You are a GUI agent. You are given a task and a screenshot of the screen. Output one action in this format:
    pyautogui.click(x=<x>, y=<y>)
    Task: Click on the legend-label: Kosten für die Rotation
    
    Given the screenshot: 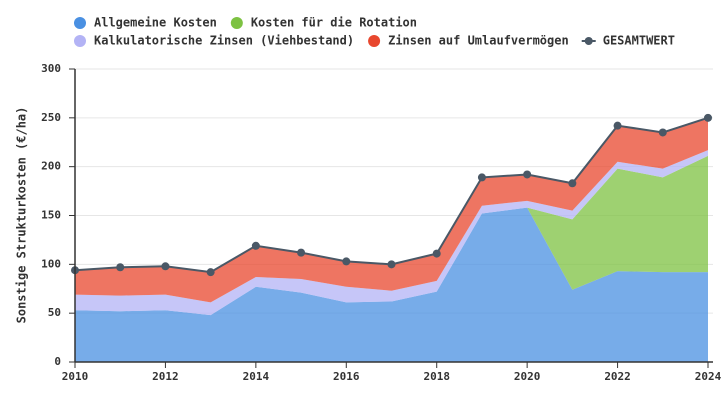 What is the action you would take?
    pyautogui.click(x=334, y=23)
    